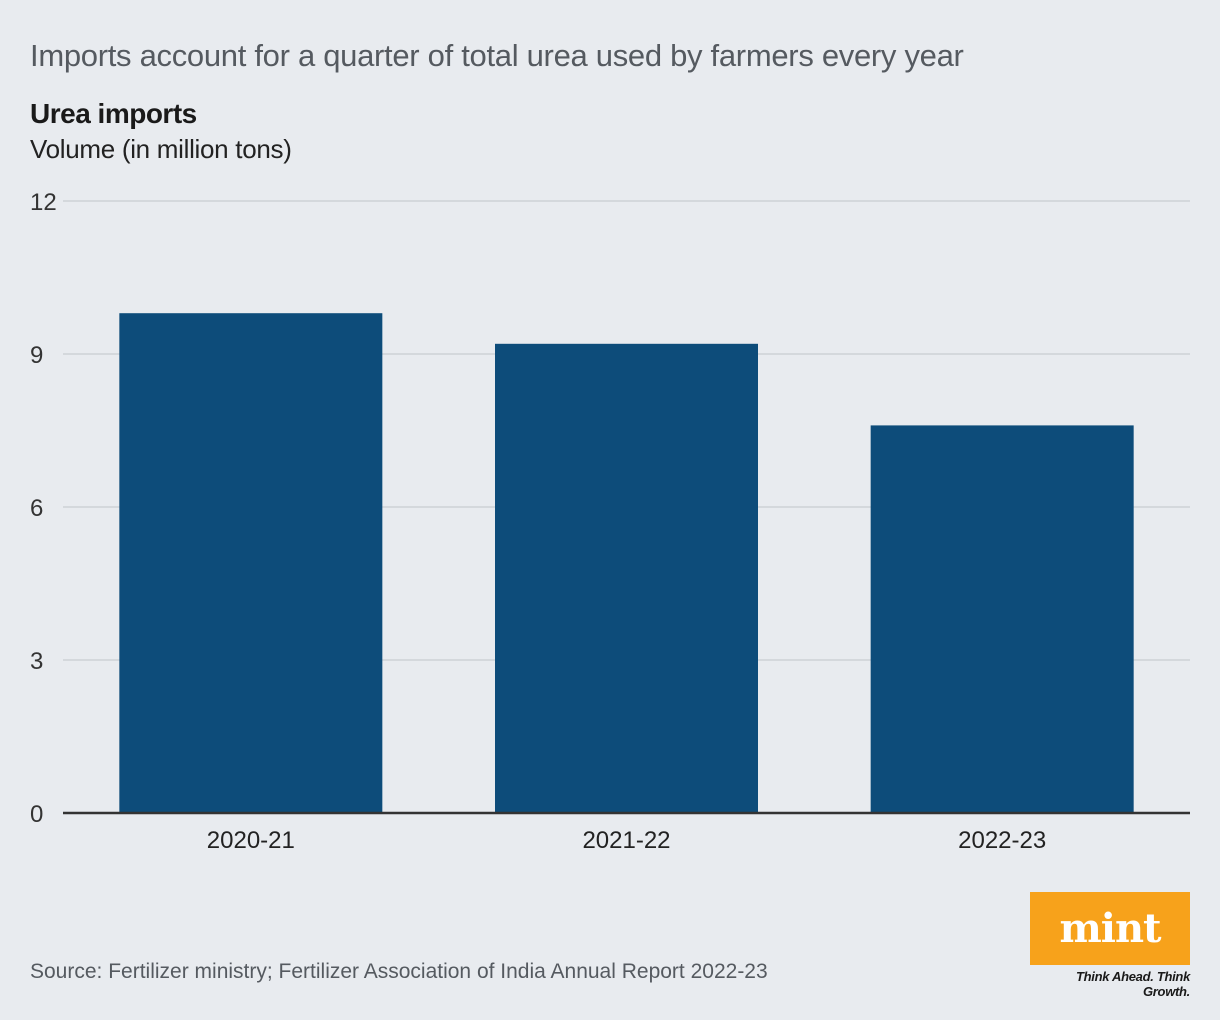  What do you see at coordinates (43, 202) in the screenshot?
I see `y-tick-label: 12` at bounding box center [43, 202].